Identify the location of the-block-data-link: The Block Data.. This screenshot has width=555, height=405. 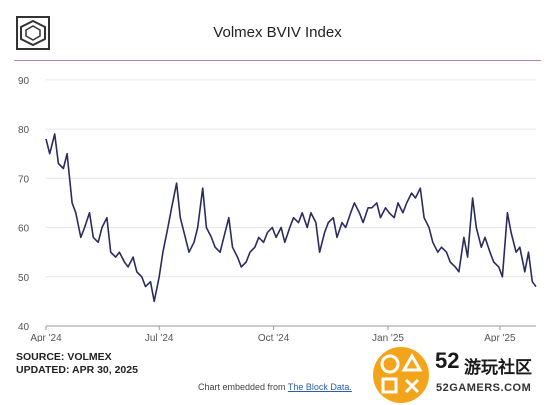
(319, 387).